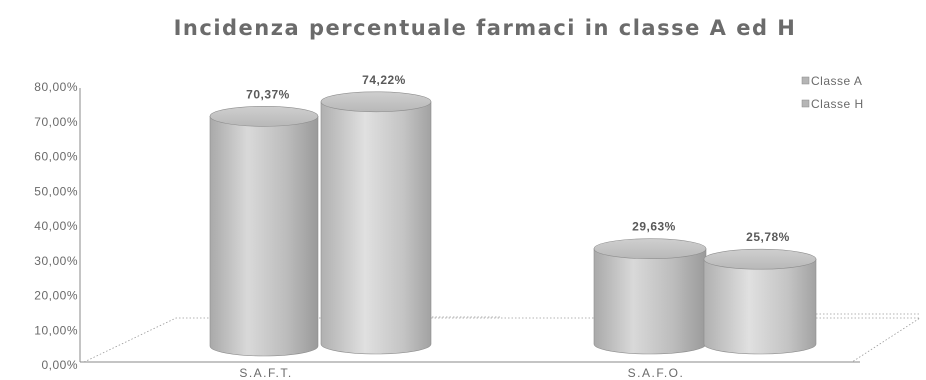  What do you see at coordinates (502, 340) in the screenshot?
I see `floor-outline` at bounding box center [502, 340].